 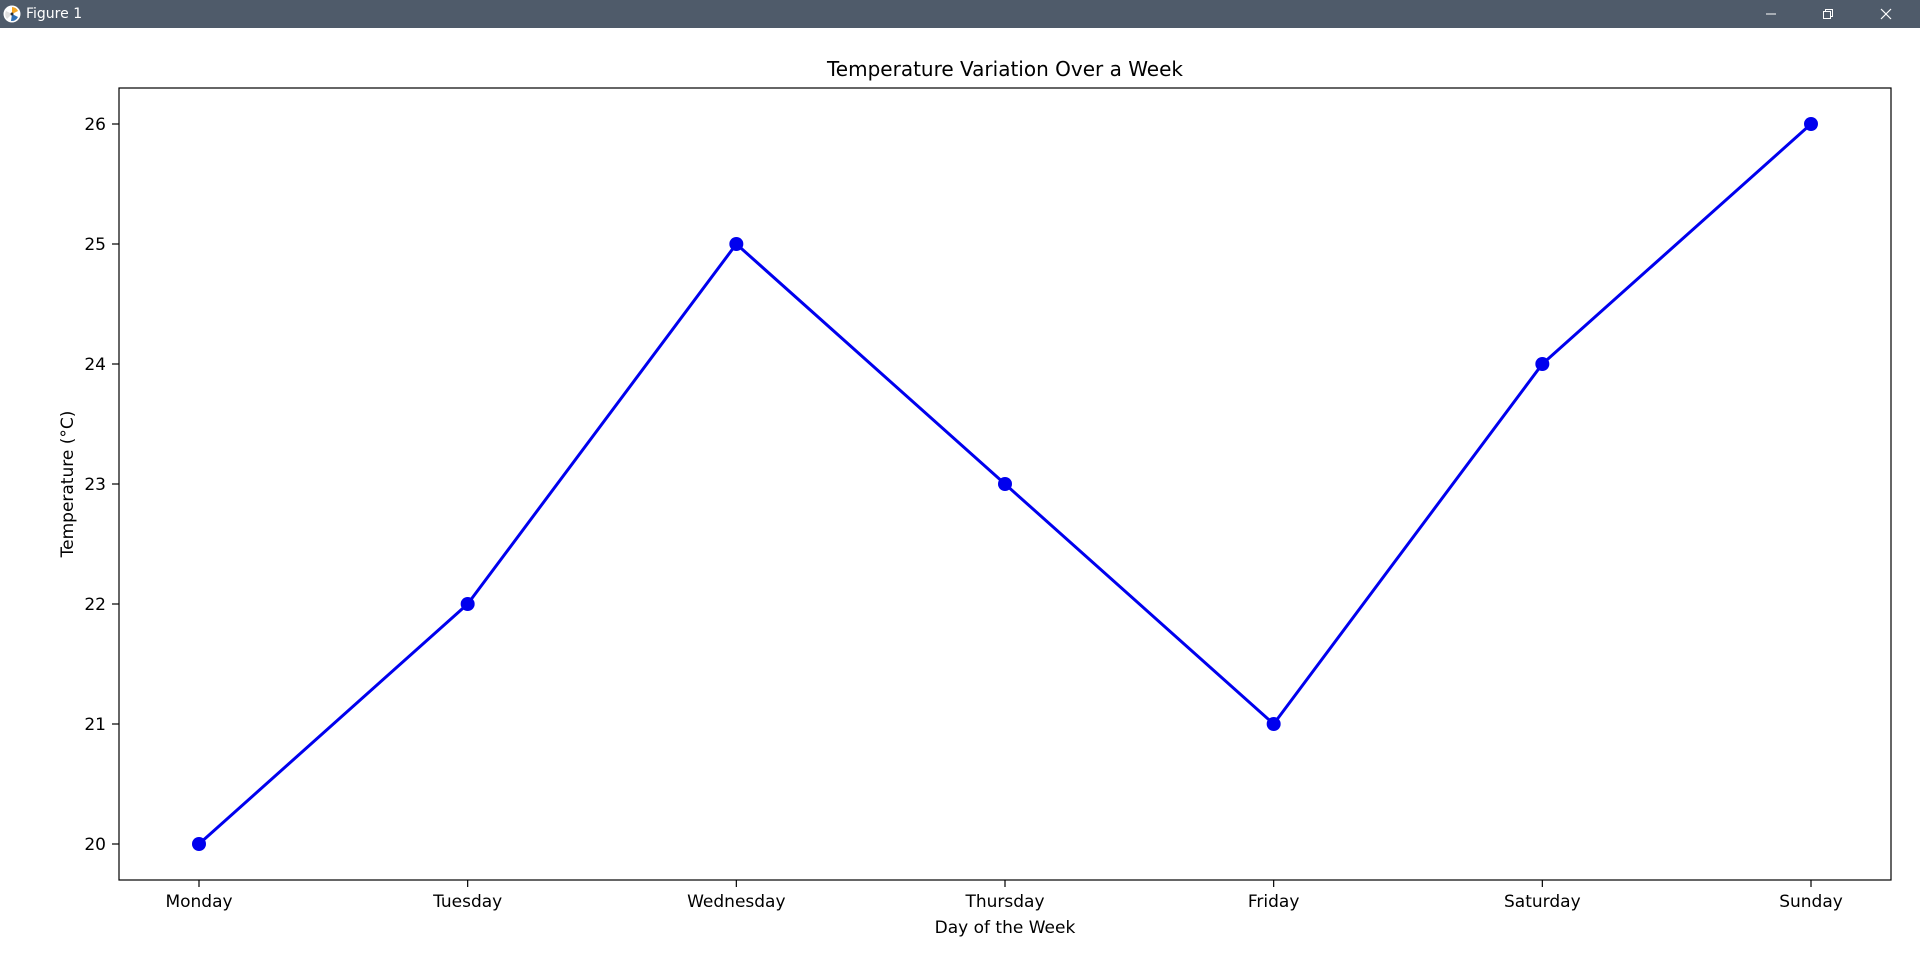 What do you see at coordinates (95, 845) in the screenshot?
I see `y-tick-label: 20` at bounding box center [95, 845].